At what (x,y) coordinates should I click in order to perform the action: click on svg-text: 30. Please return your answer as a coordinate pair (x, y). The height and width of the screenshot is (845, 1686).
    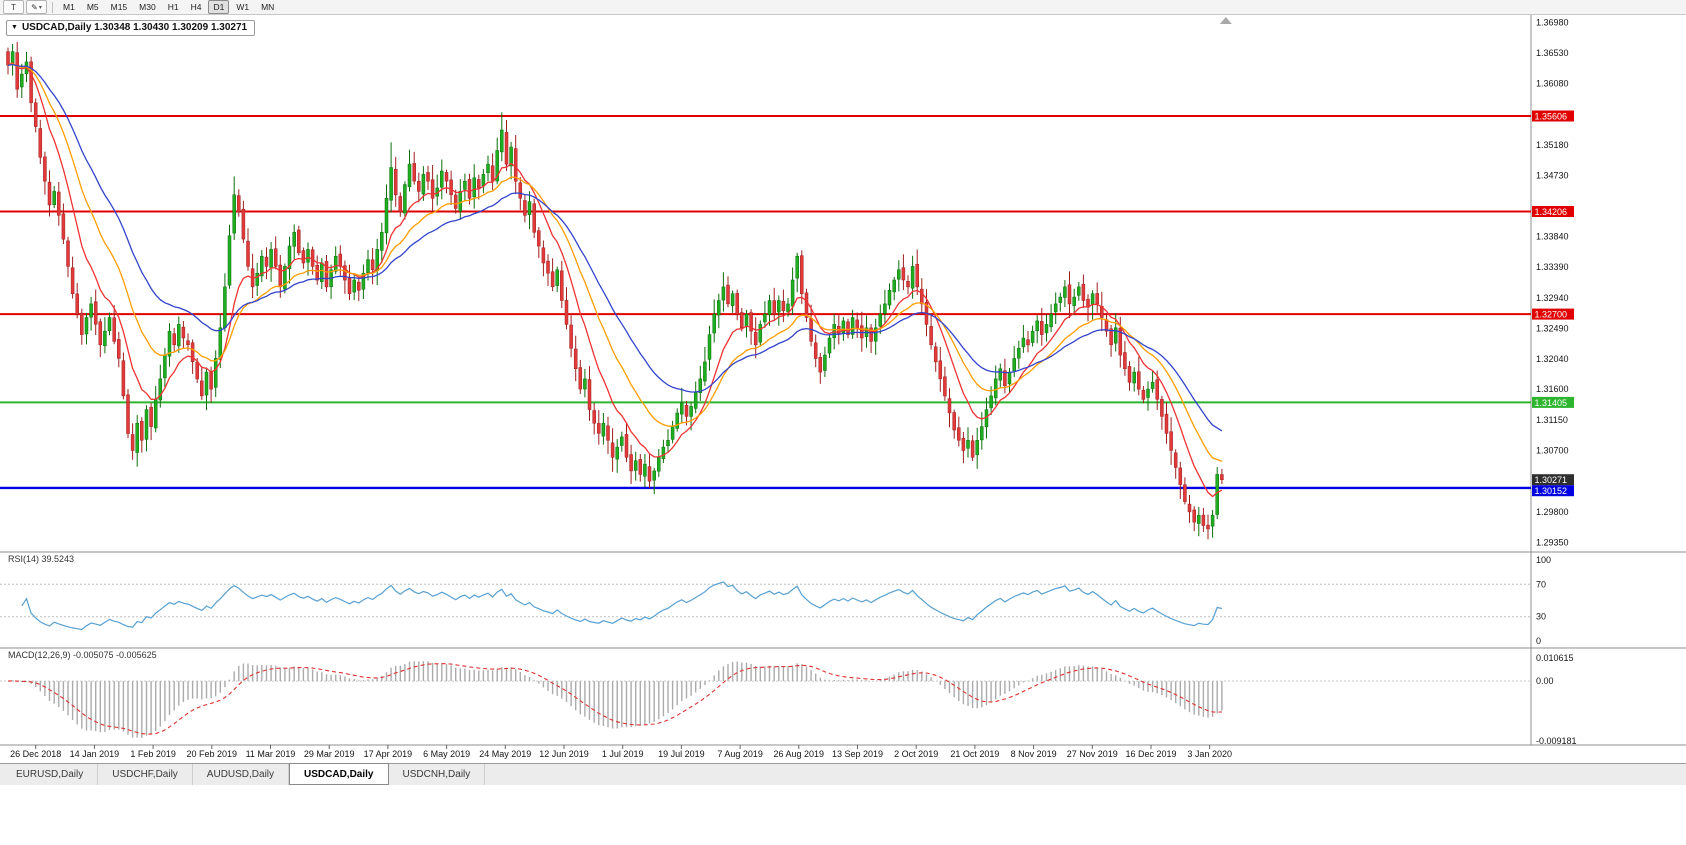
    Looking at the image, I should click on (1541, 617).